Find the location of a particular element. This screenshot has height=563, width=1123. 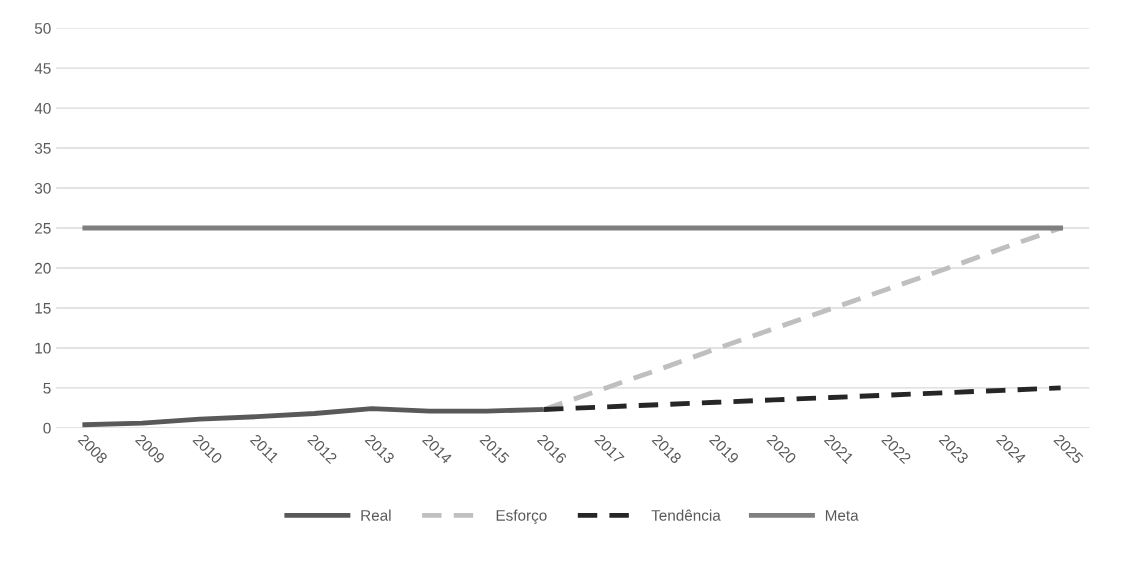

y-tick-label: 50 is located at coordinates (42, 28).